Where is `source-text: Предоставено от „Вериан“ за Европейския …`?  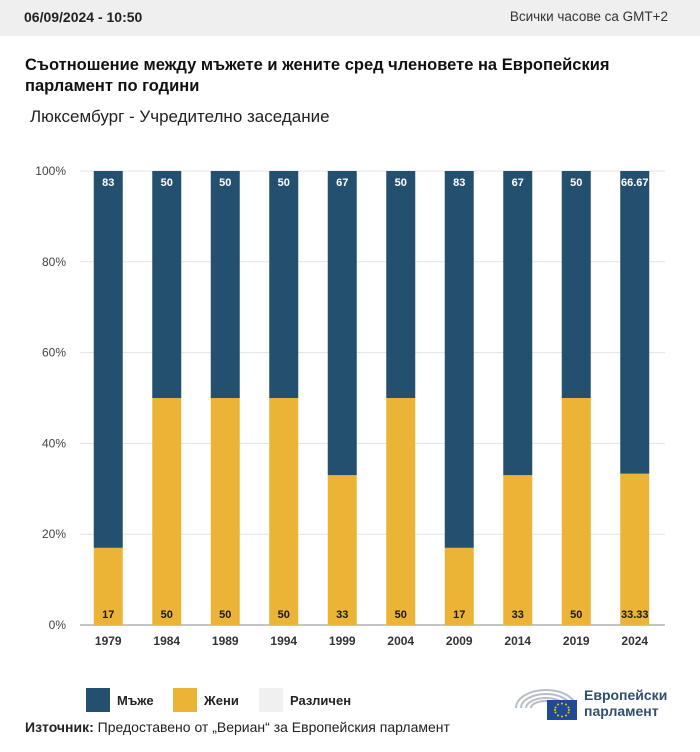
source-text: Предоставено от „Вериан“ за Европейския … is located at coordinates (271, 727).